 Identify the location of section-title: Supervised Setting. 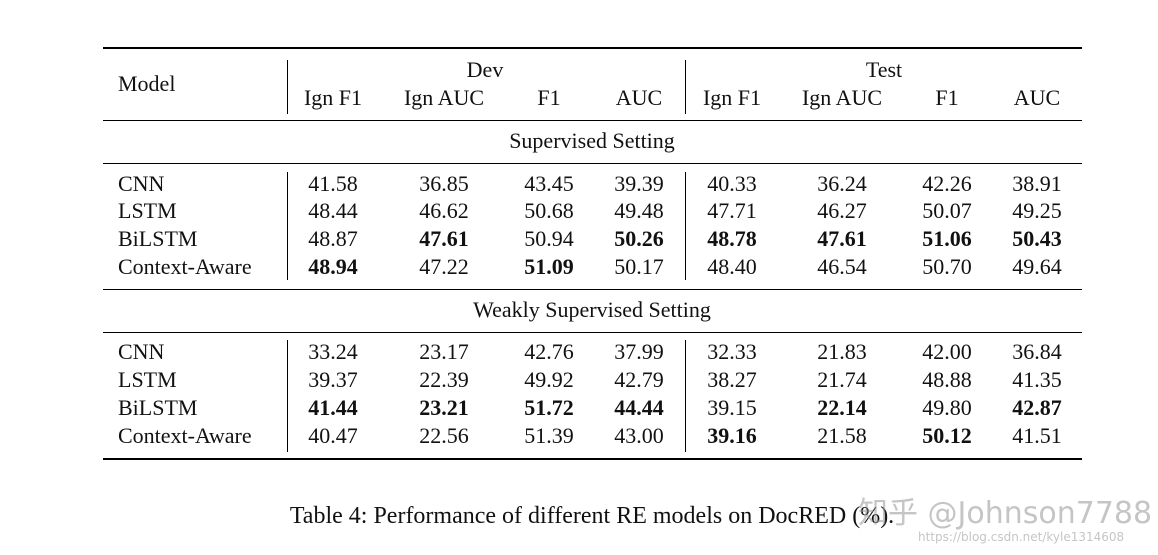
(592, 140).